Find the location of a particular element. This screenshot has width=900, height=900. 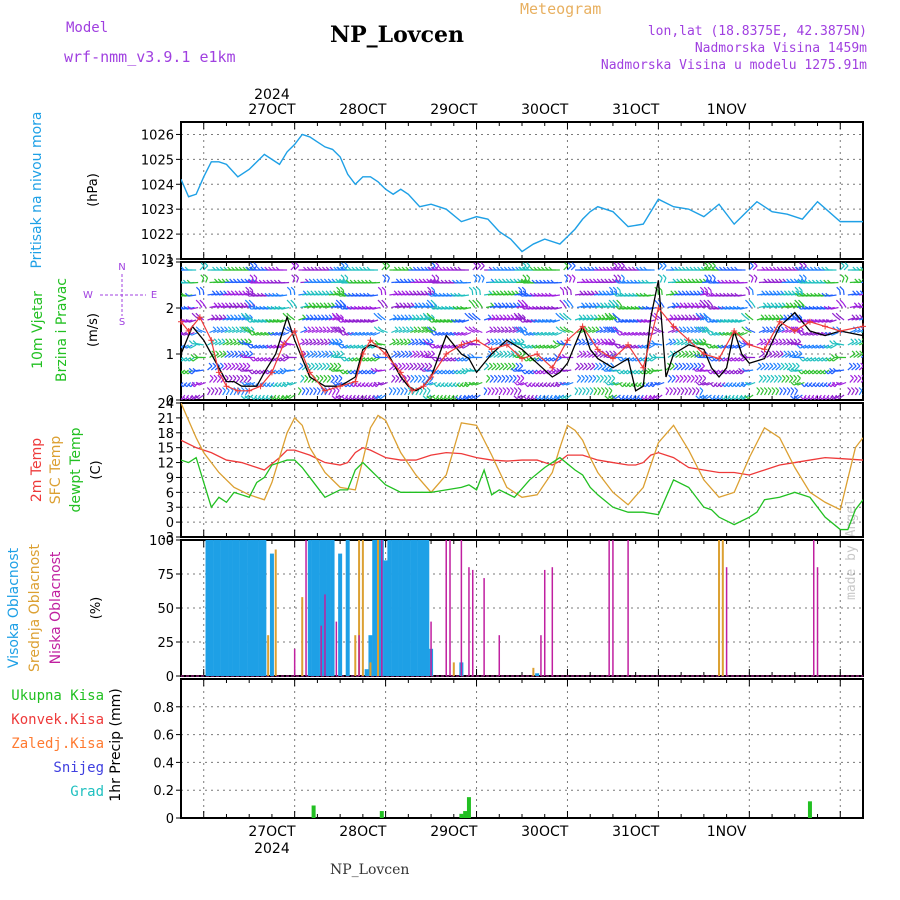

compass-south: S is located at coordinates (122, 322).